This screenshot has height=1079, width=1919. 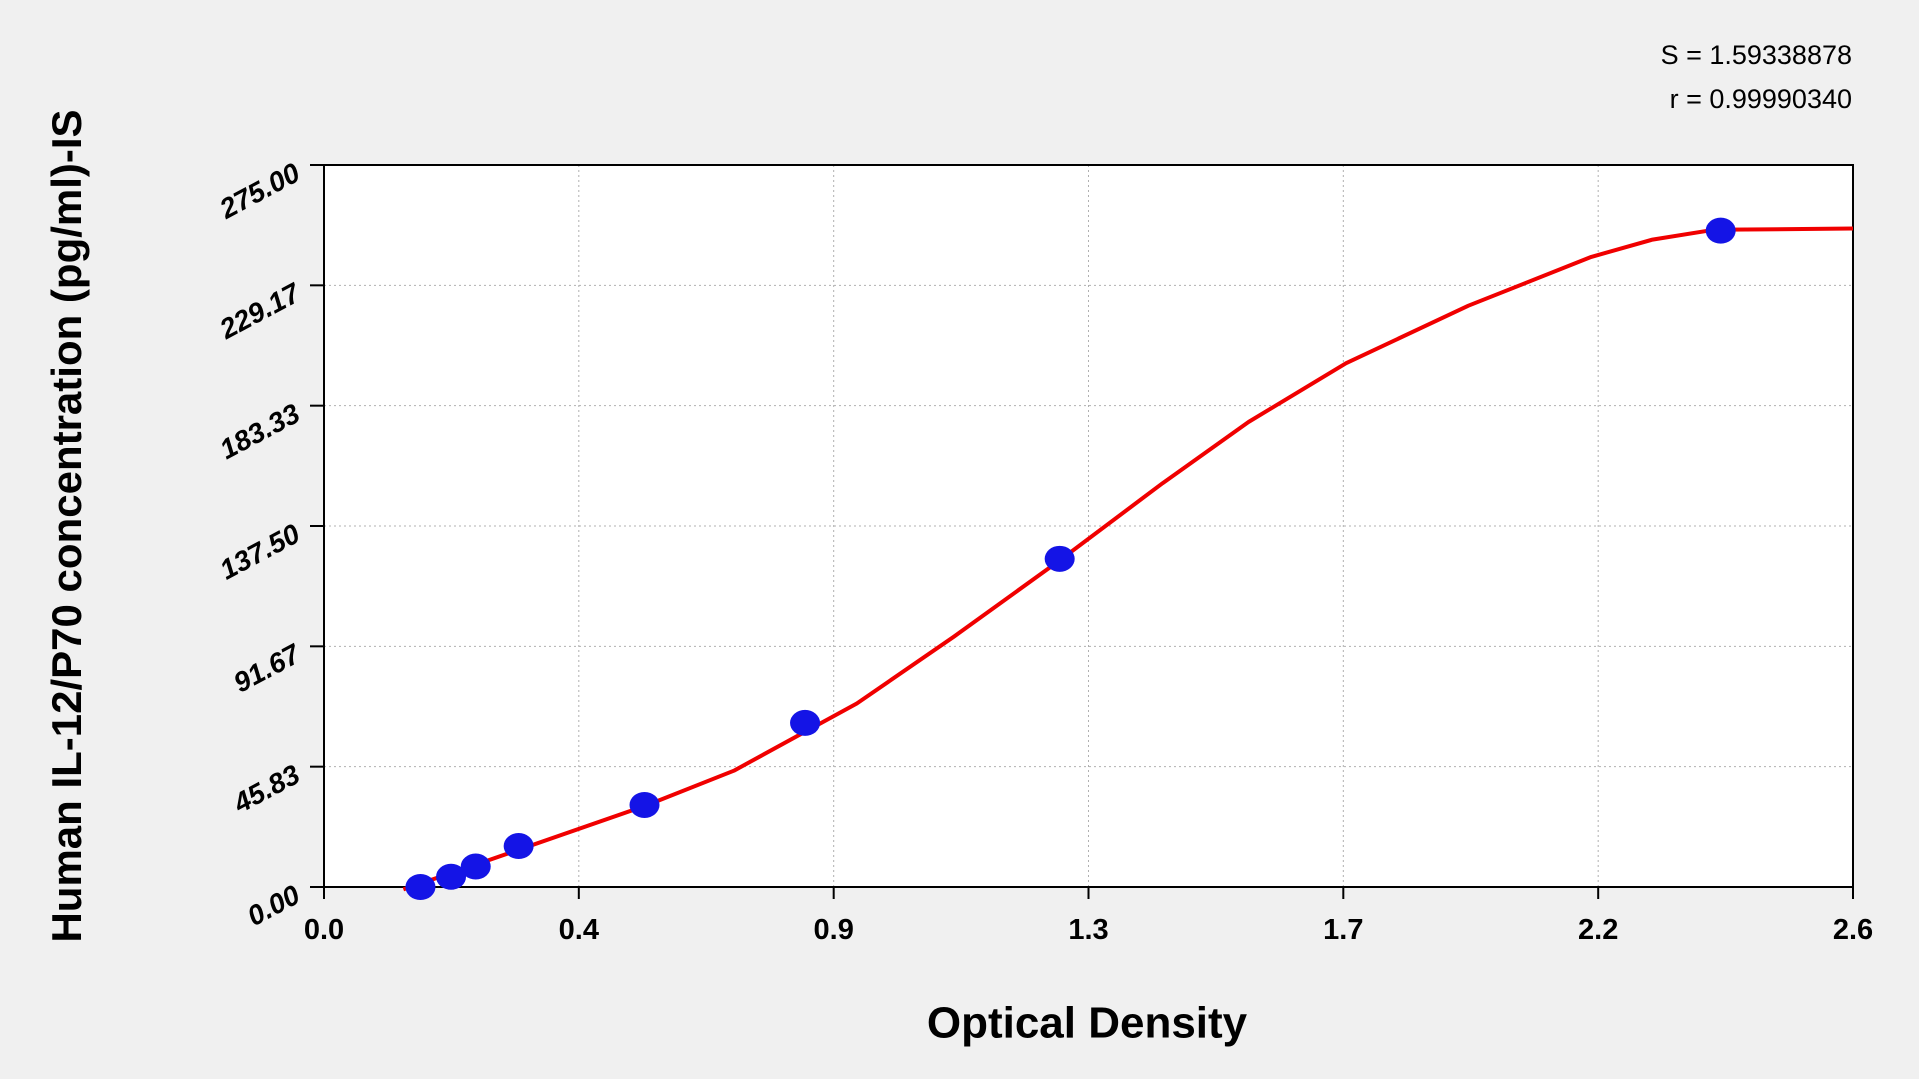 What do you see at coordinates (1343, 930) in the screenshot?
I see `x-tick-label: 1.7` at bounding box center [1343, 930].